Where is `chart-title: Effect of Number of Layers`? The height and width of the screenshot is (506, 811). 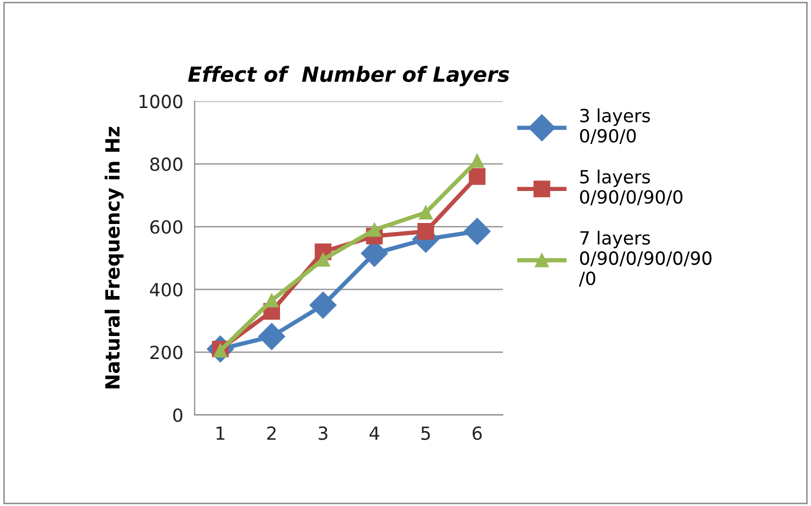
chart-title: Effect of Number of Layers is located at coordinates (349, 76).